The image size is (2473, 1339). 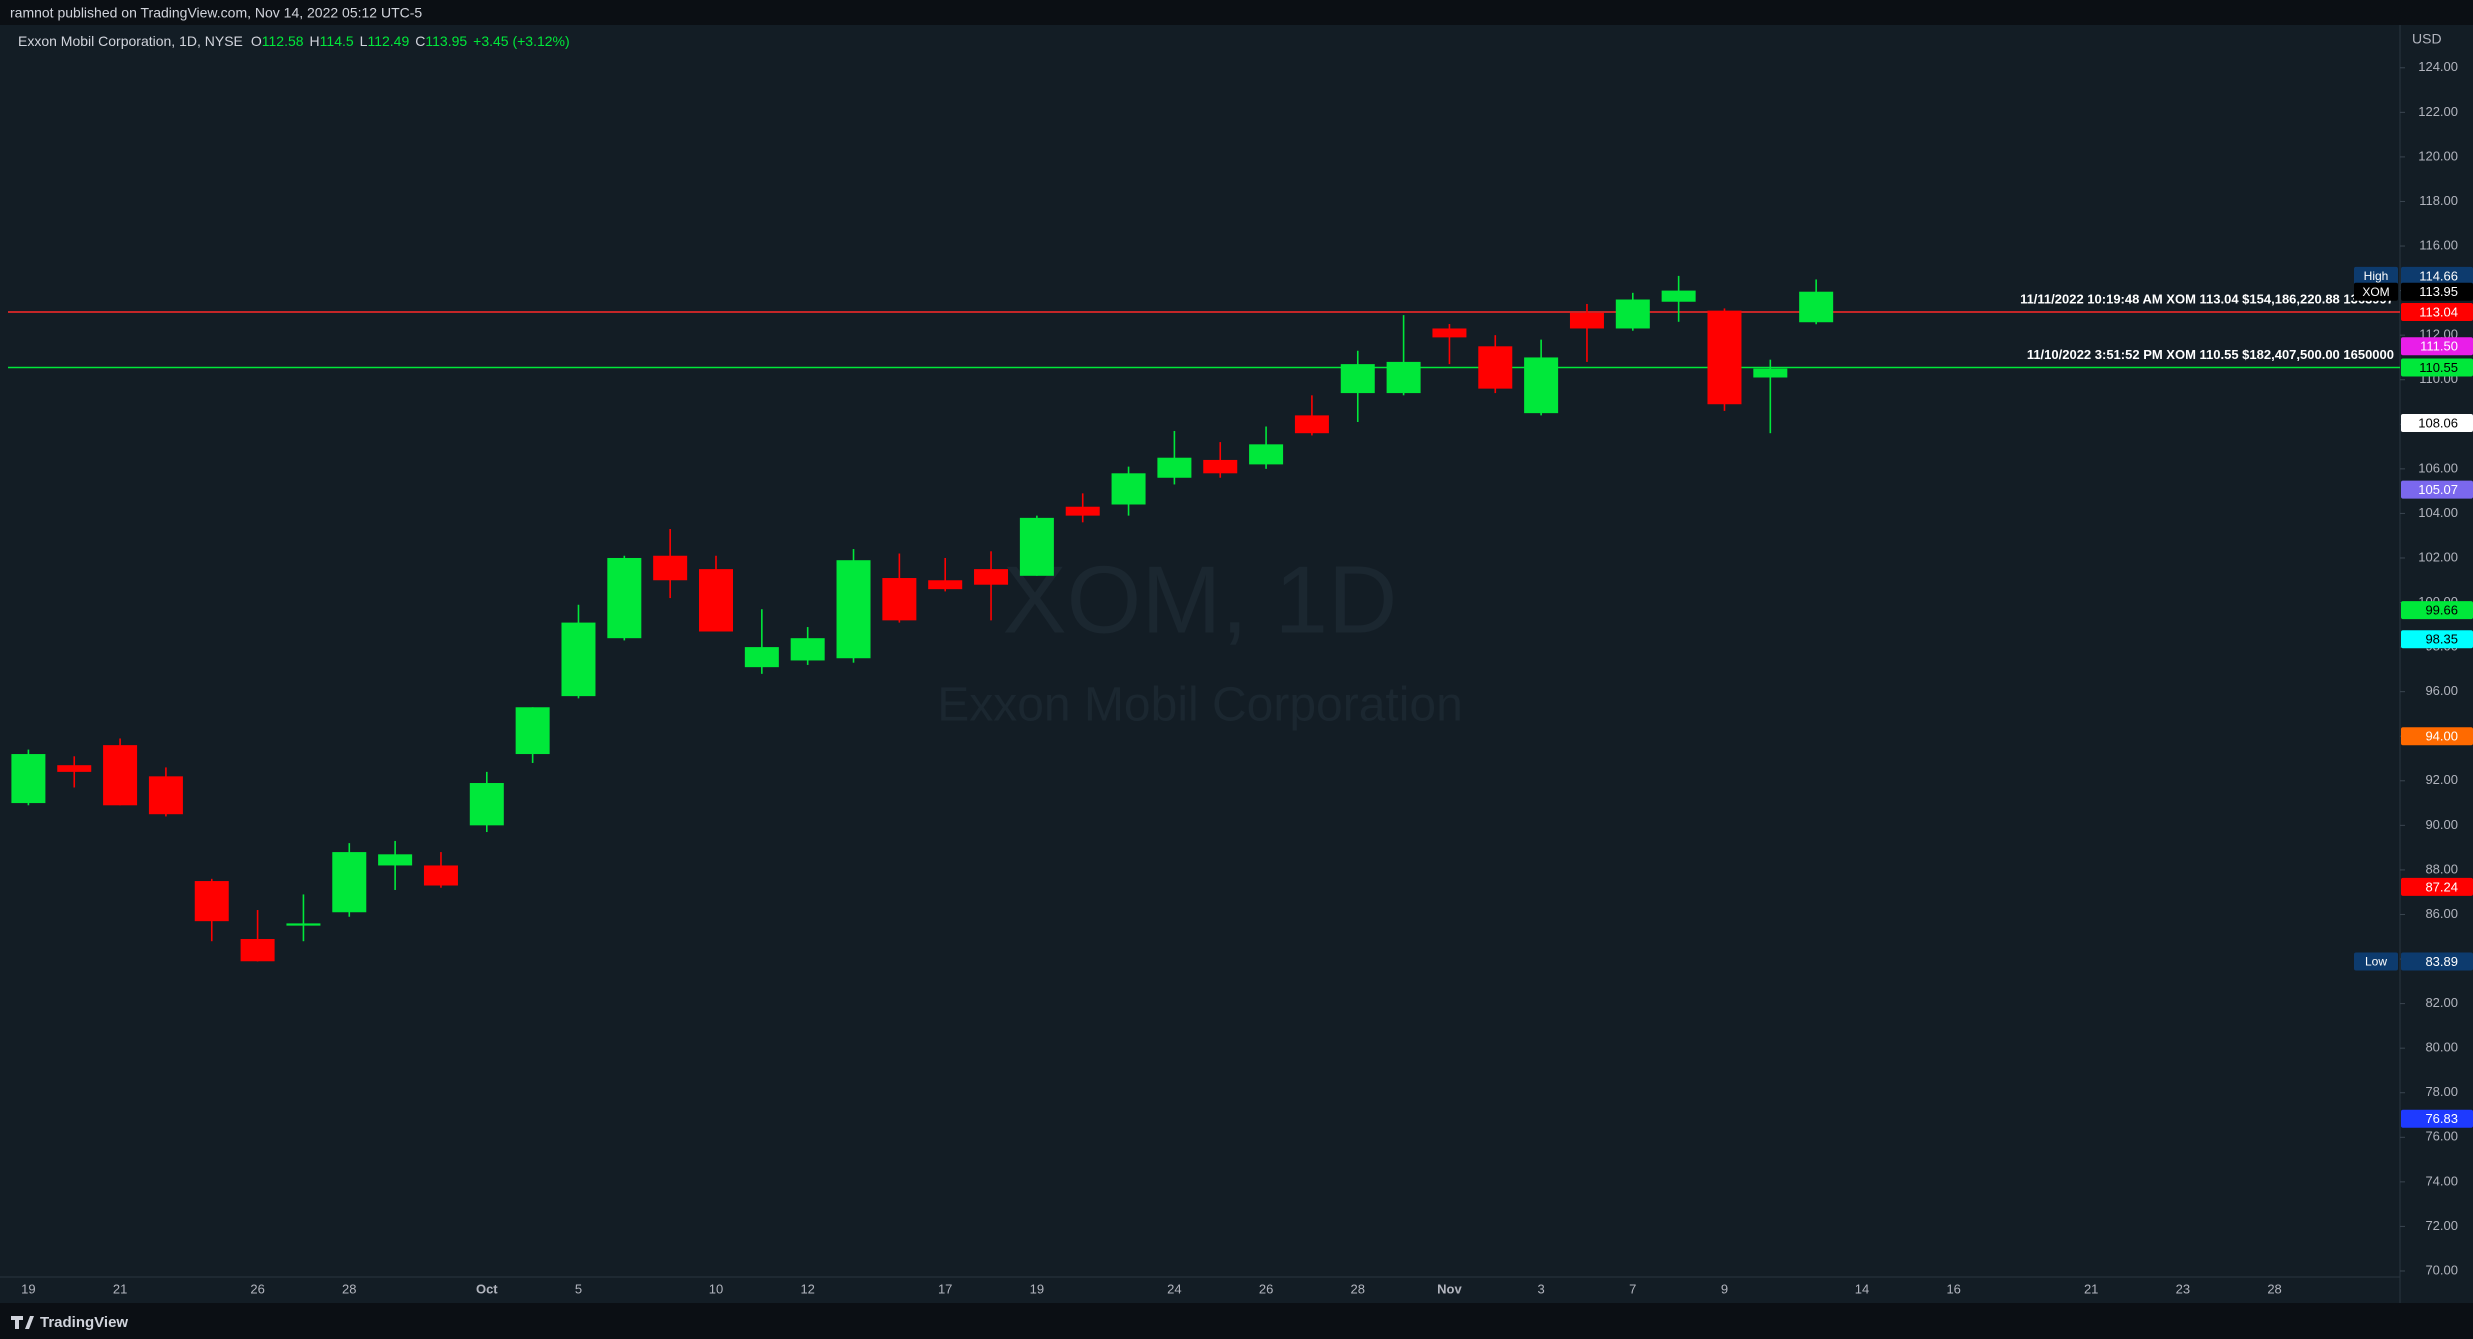 I want to click on price-label: 114.66, so click(x=2438, y=275).